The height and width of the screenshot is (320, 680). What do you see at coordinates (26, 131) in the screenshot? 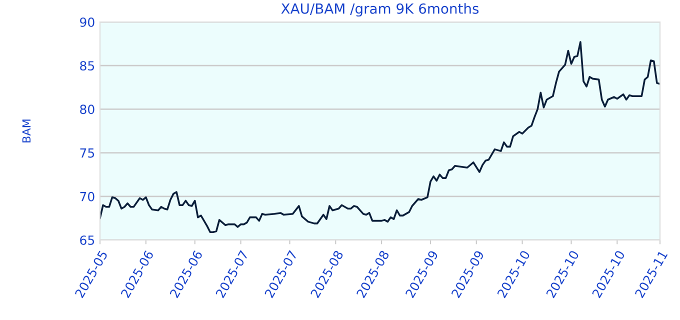
I see `y-axis-title: BAM` at bounding box center [26, 131].